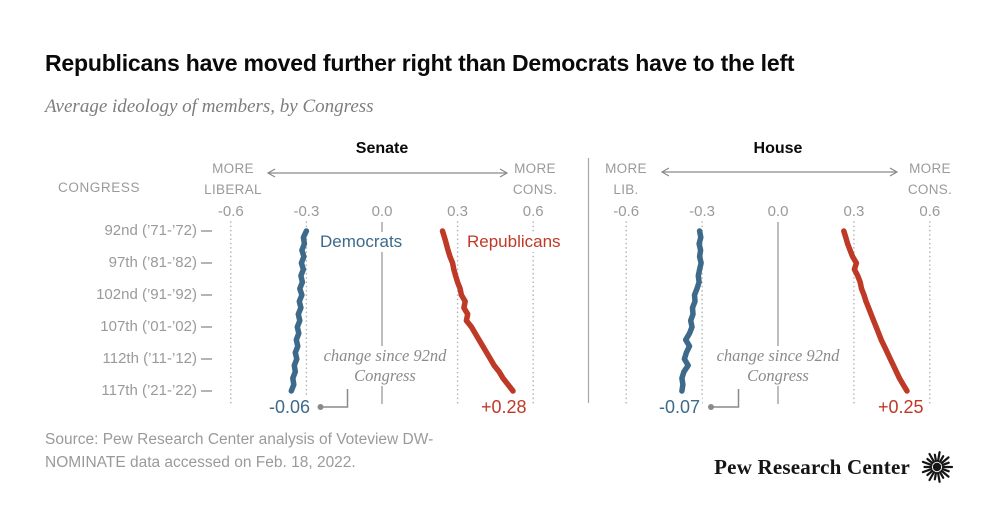 The height and width of the screenshot is (523, 1000). What do you see at coordinates (209, 106) in the screenshot?
I see `page-subtitle: Average ideology of members, by Congress` at bounding box center [209, 106].